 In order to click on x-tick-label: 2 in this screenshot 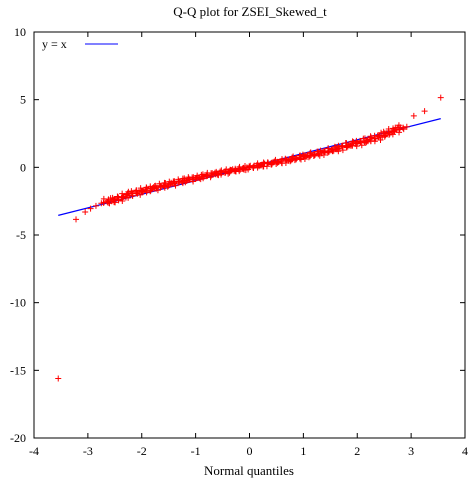, I will do `click(357, 451)`.